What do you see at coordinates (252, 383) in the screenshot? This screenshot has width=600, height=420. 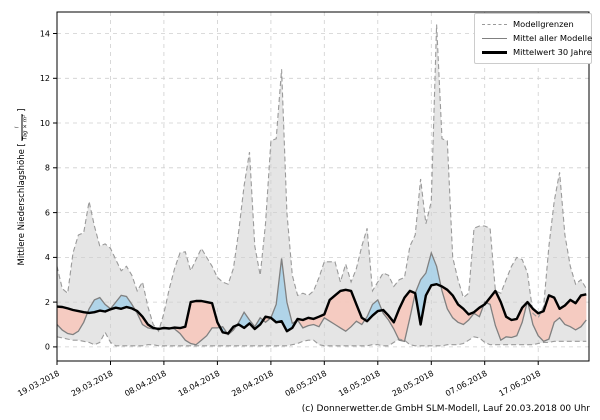 I see `svg-text: 28.04.2018` at bounding box center [252, 383].